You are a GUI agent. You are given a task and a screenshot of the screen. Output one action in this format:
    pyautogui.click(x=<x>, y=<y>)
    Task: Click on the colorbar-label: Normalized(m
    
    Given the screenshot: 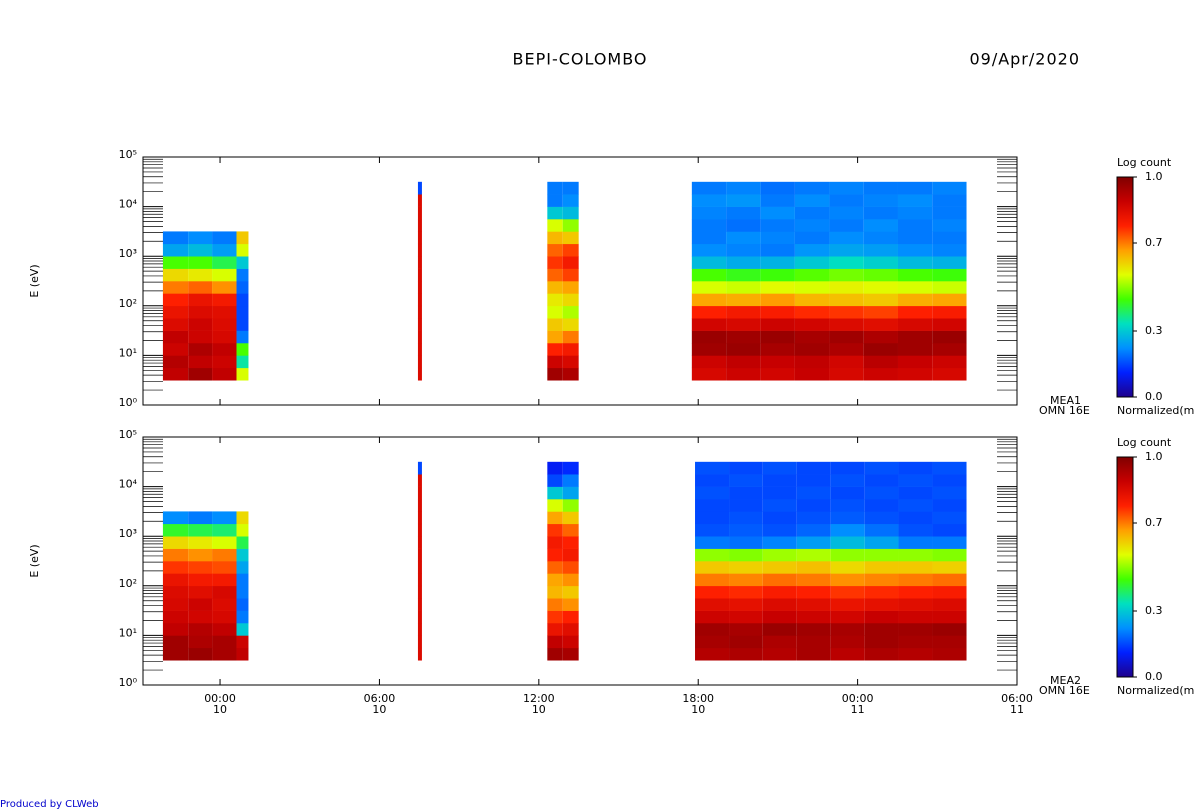 What is the action you would take?
    pyautogui.click(x=1155, y=410)
    